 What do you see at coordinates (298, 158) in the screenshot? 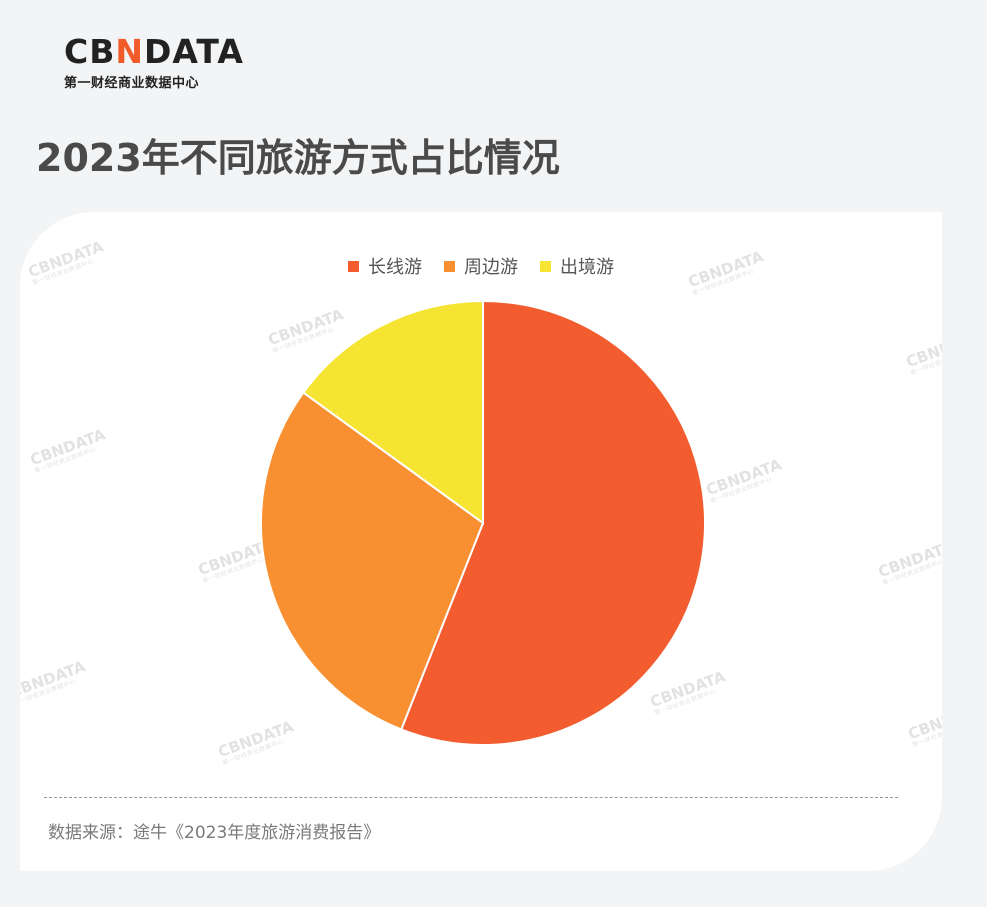
I see `page-title: 2023年不同旅游方式占比情况` at bounding box center [298, 158].